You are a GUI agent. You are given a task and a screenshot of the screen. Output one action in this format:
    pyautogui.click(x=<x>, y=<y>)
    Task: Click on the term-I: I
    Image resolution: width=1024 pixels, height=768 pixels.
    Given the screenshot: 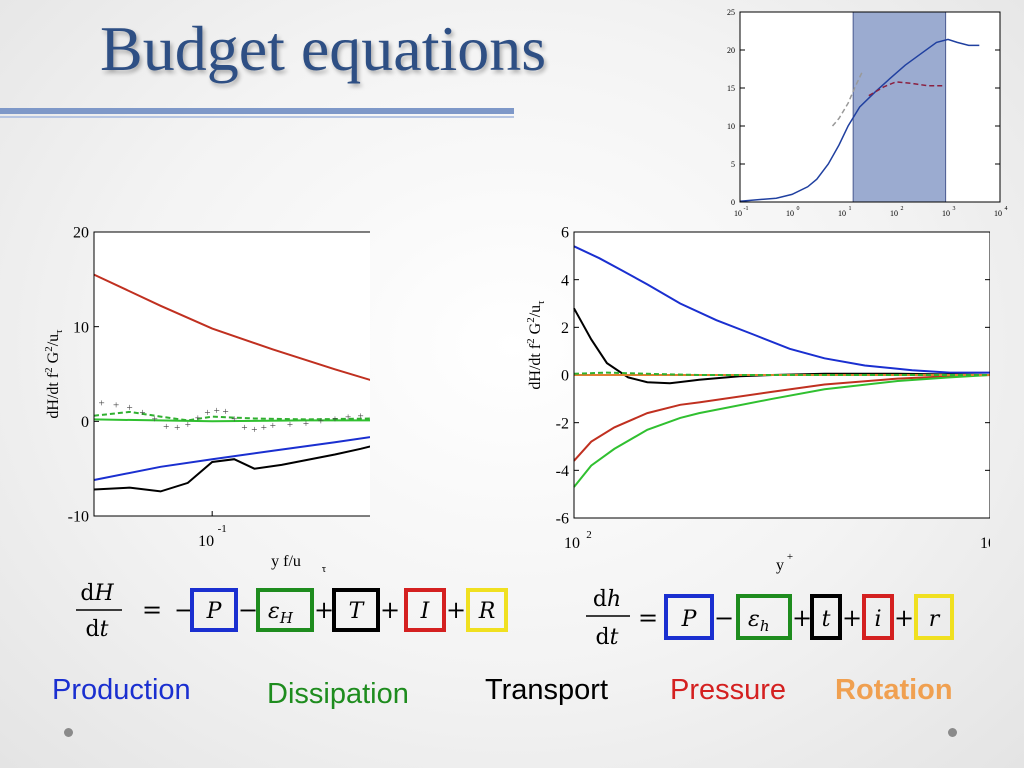 What is the action you would take?
    pyautogui.click(x=425, y=611)
    